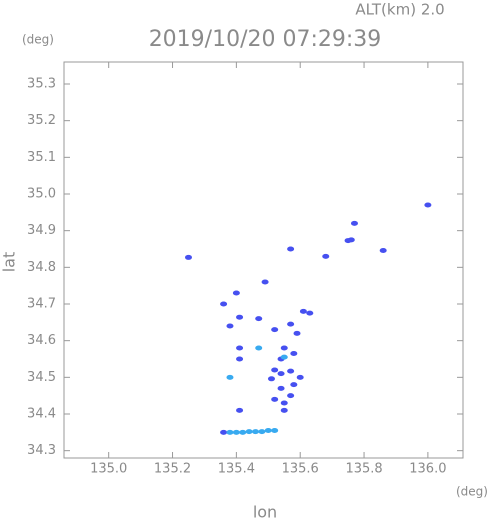 This screenshot has height=525, width=491. Describe the element at coordinates (41, 120) in the screenshot. I see `y-tick-label: 35.2` at that location.